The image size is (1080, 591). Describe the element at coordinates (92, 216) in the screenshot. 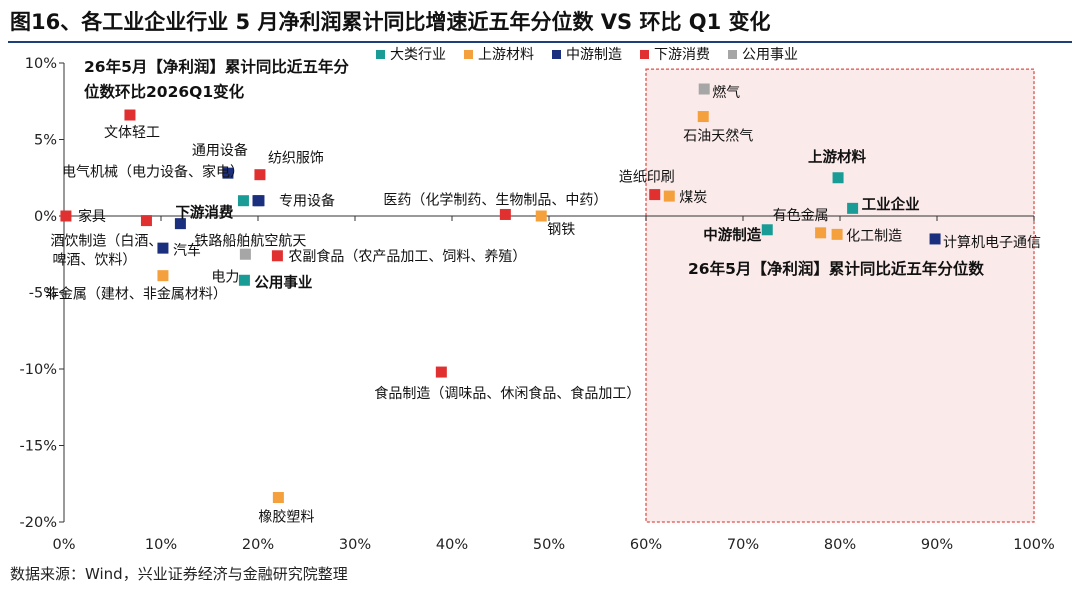

I see `point-label: 家具` at that location.